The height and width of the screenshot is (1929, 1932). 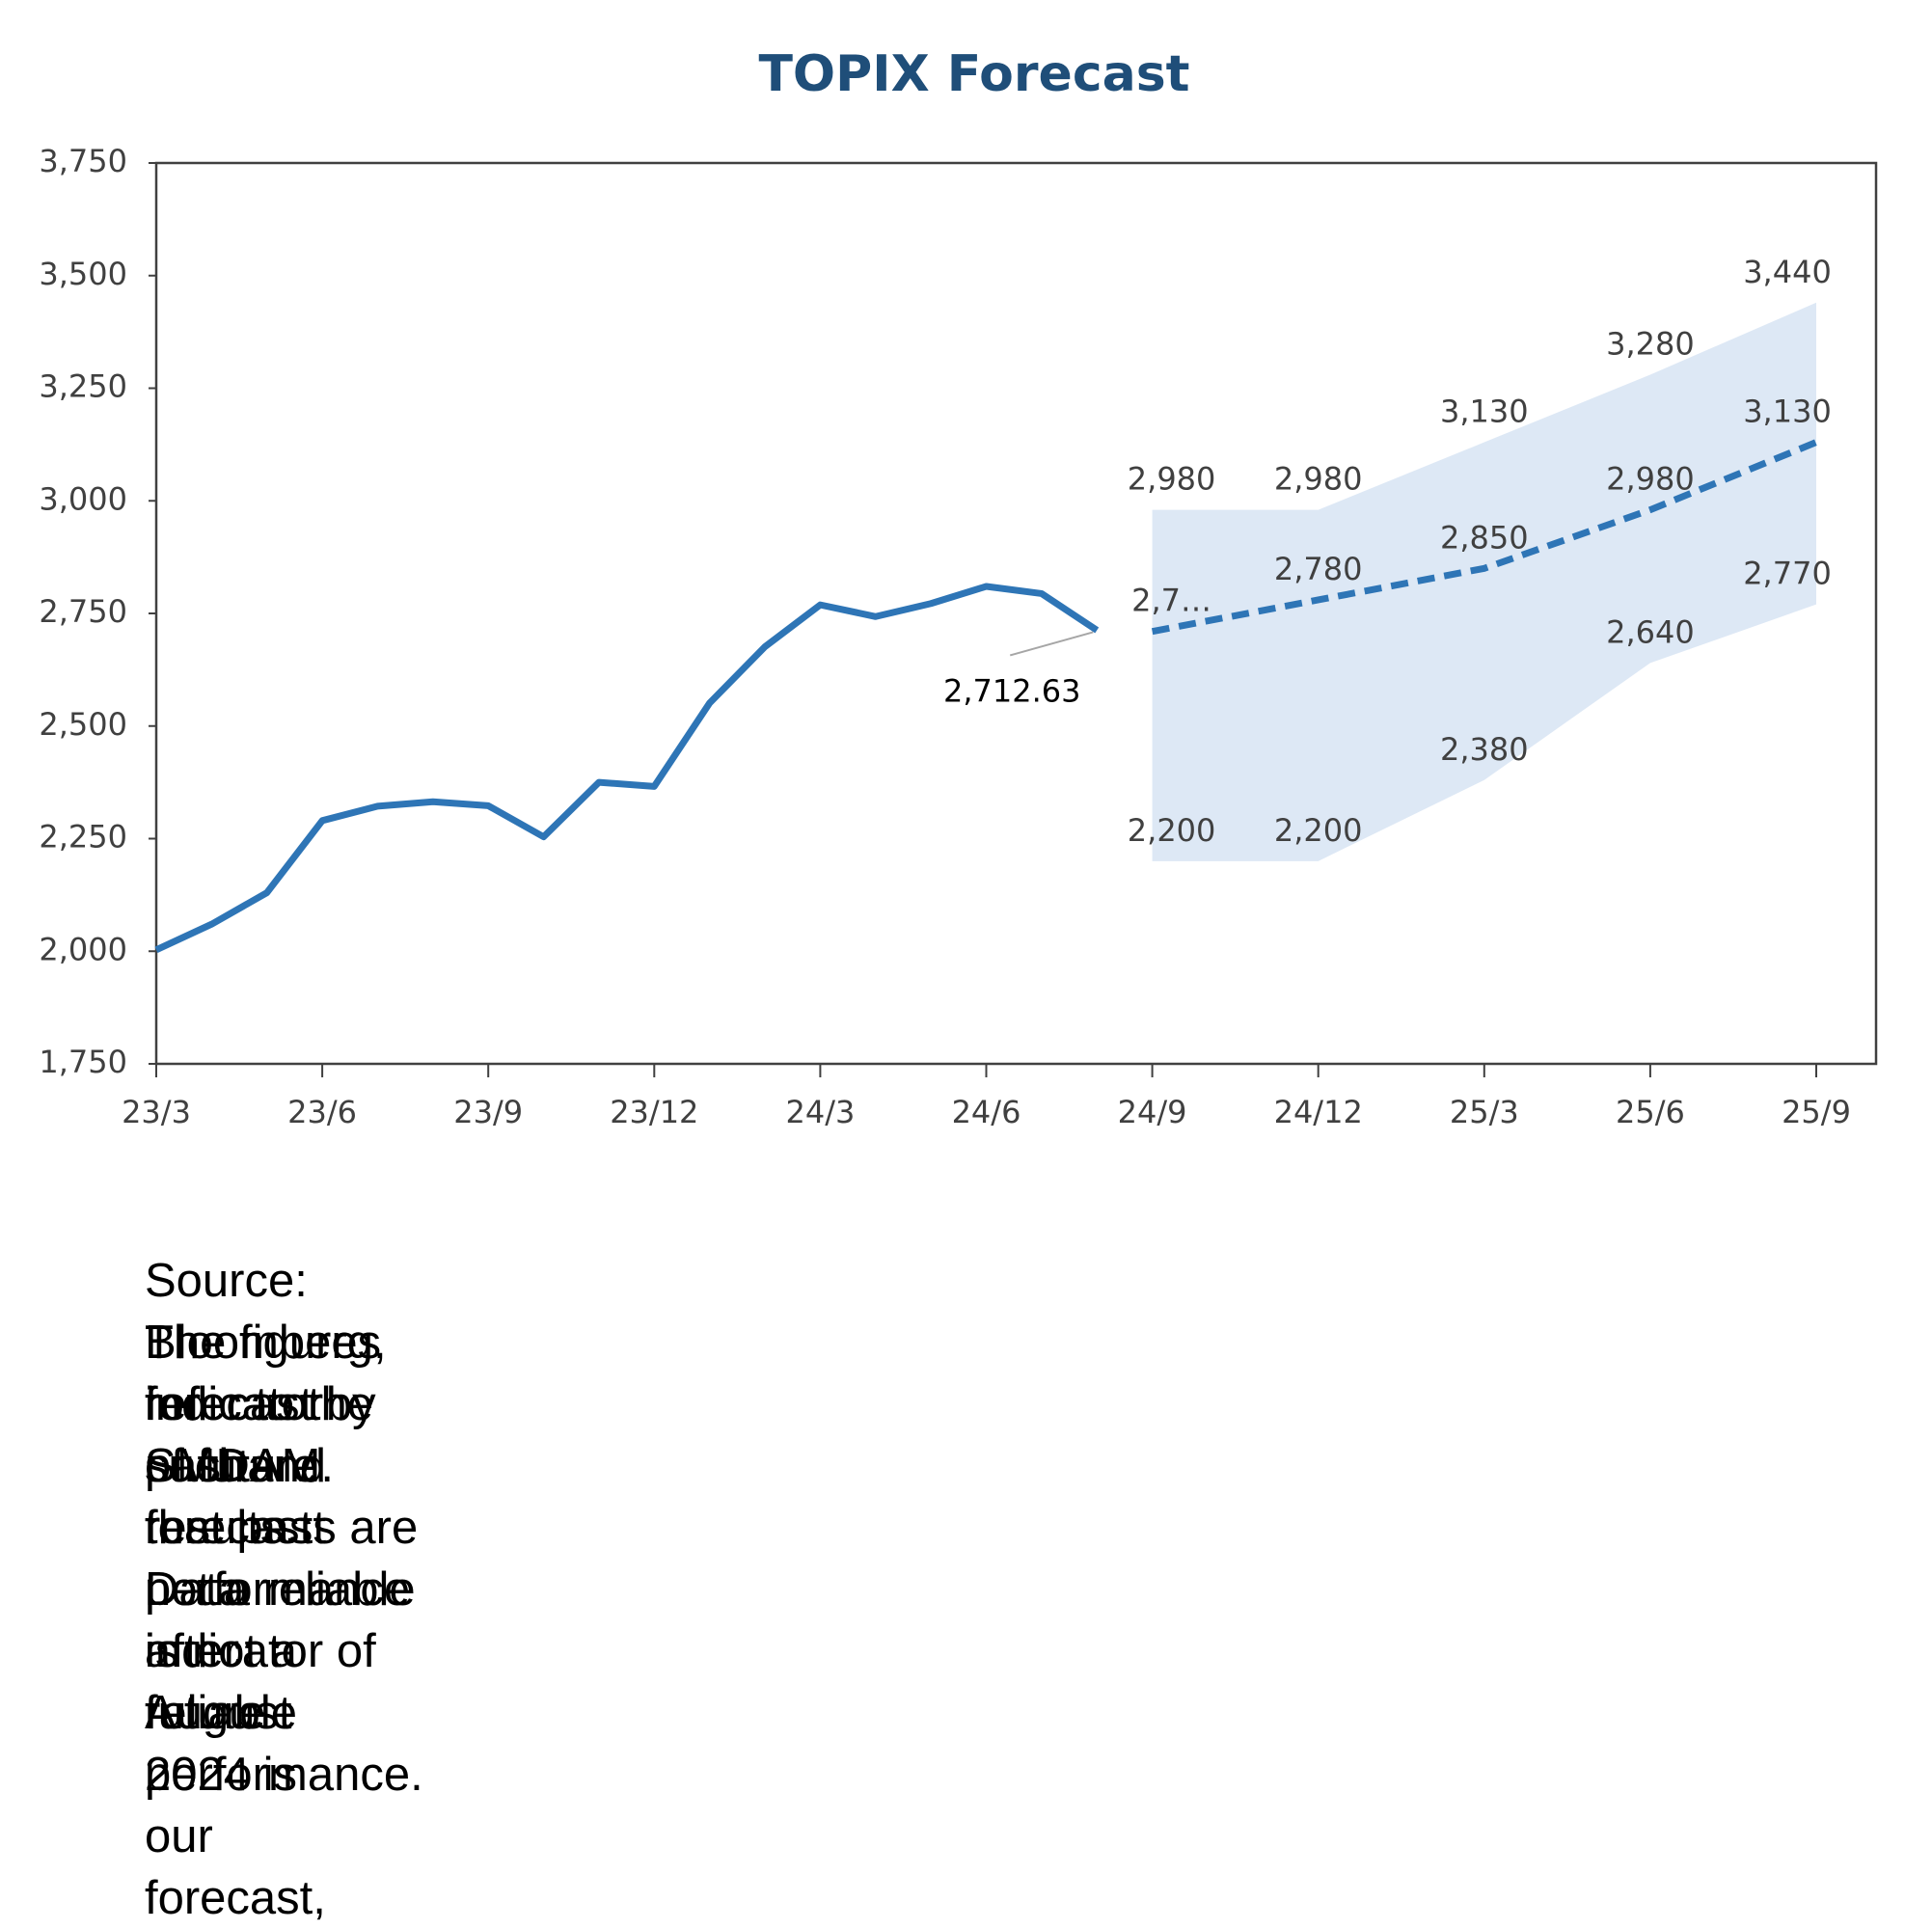 I want to click on x-tick-label: 23/12, so click(x=654, y=1112).